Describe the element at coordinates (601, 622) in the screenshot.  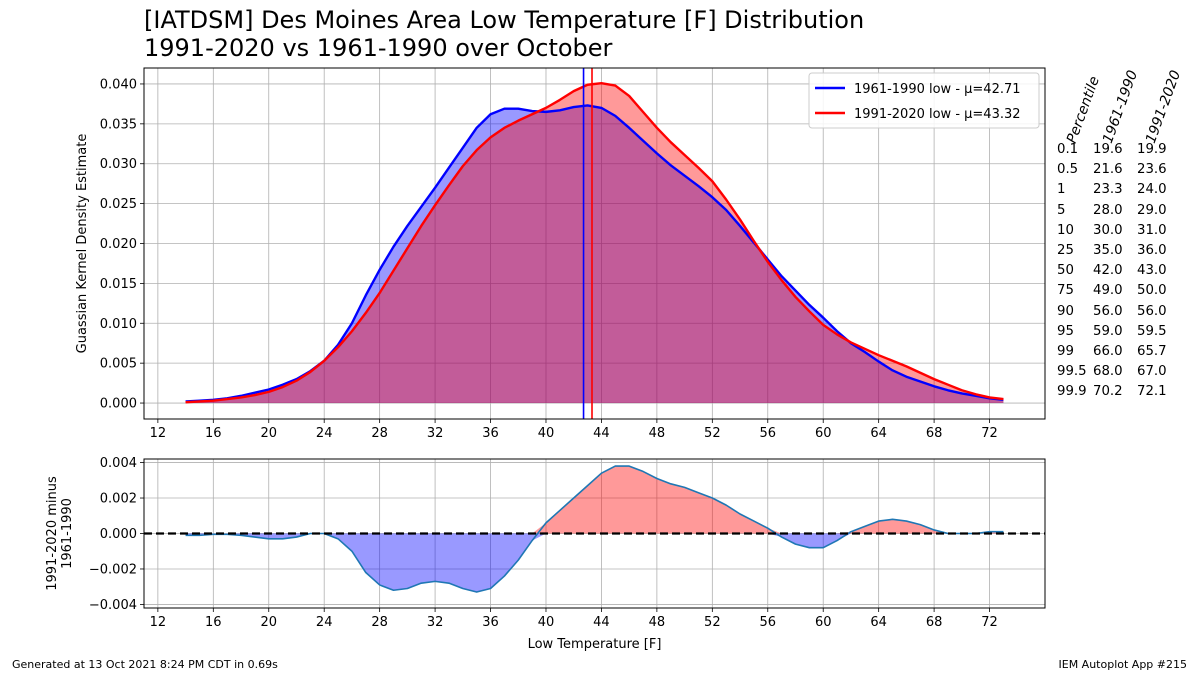
I see `difference-x-tick-label: 44` at that location.